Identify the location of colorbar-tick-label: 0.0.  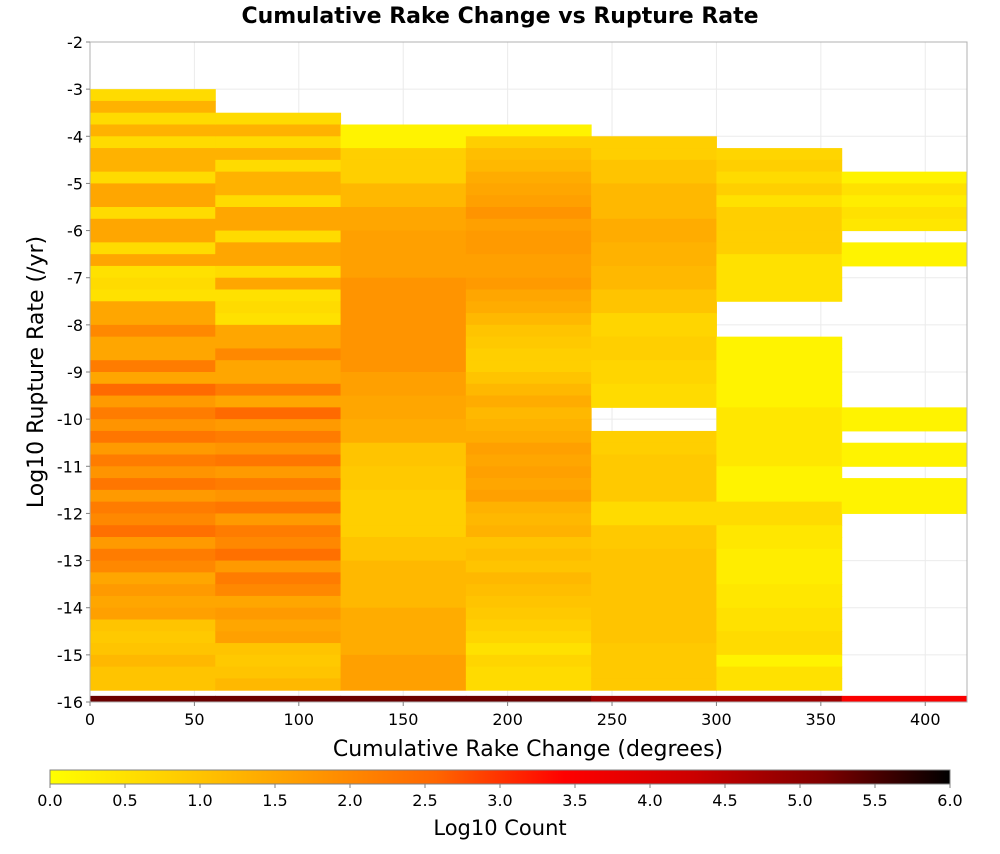
(49, 800).